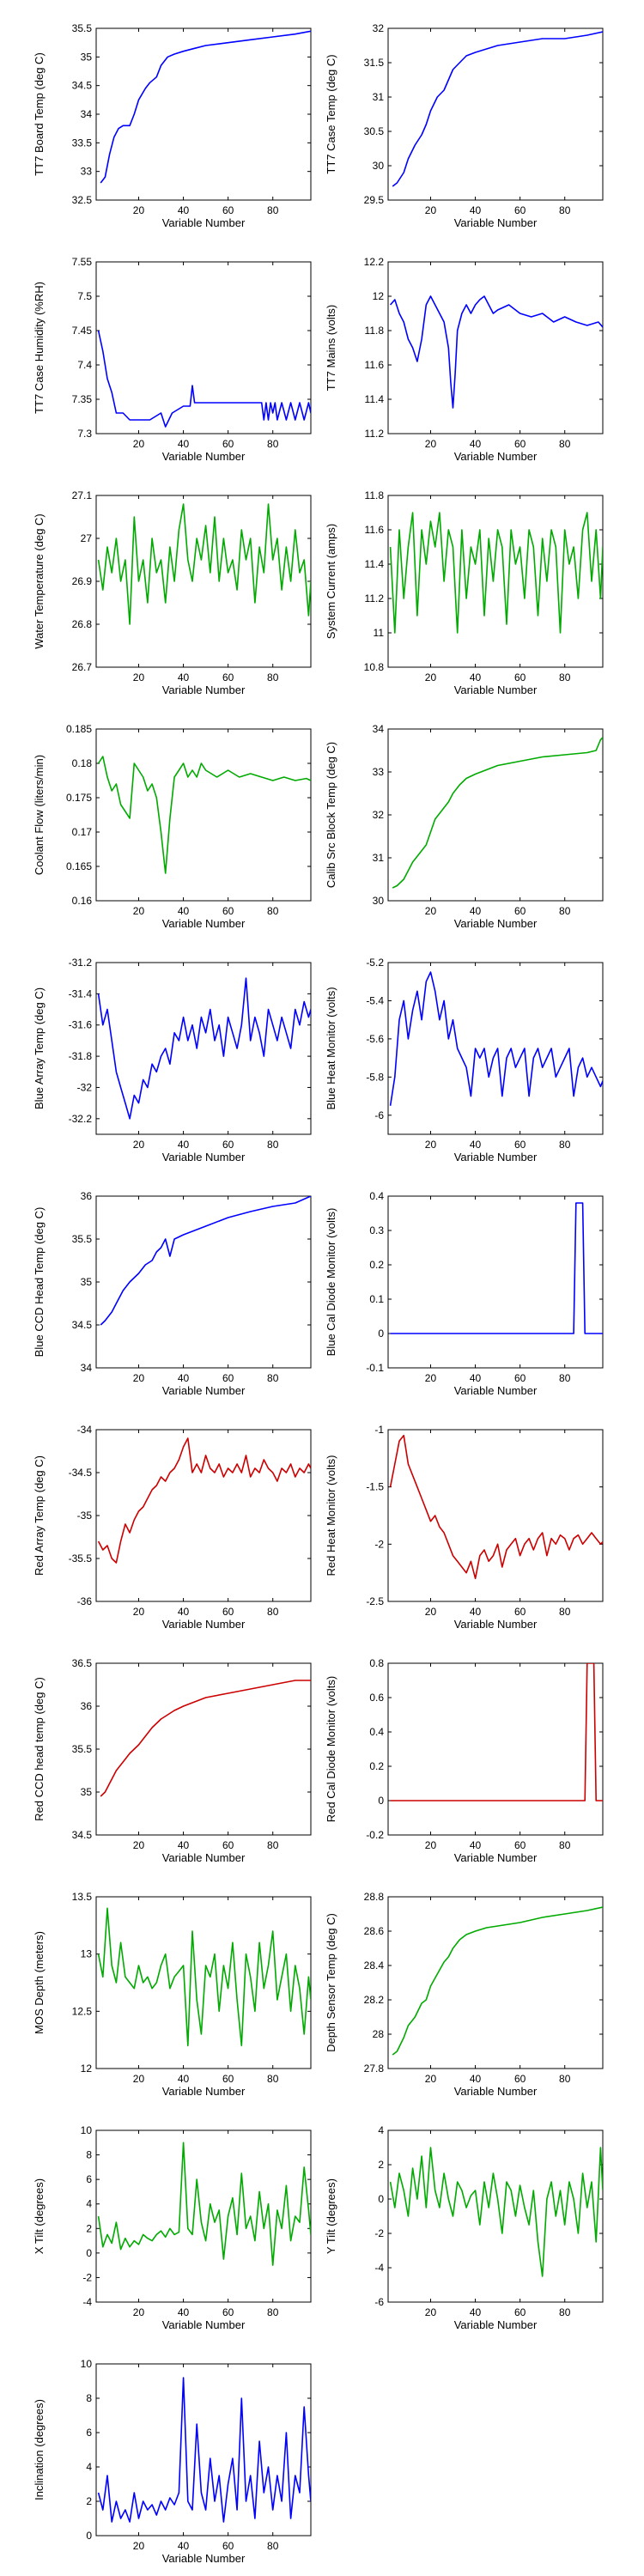  I want to click on y-tick-label: 0.175, so click(79, 798).